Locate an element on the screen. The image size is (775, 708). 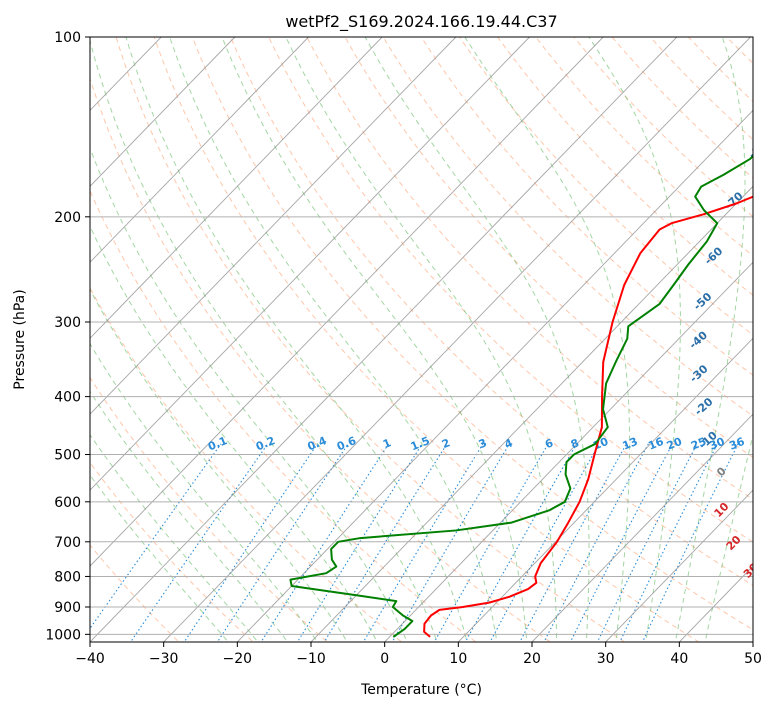
y-axis-title: Pressure (hPa) is located at coordinates (20, 339).